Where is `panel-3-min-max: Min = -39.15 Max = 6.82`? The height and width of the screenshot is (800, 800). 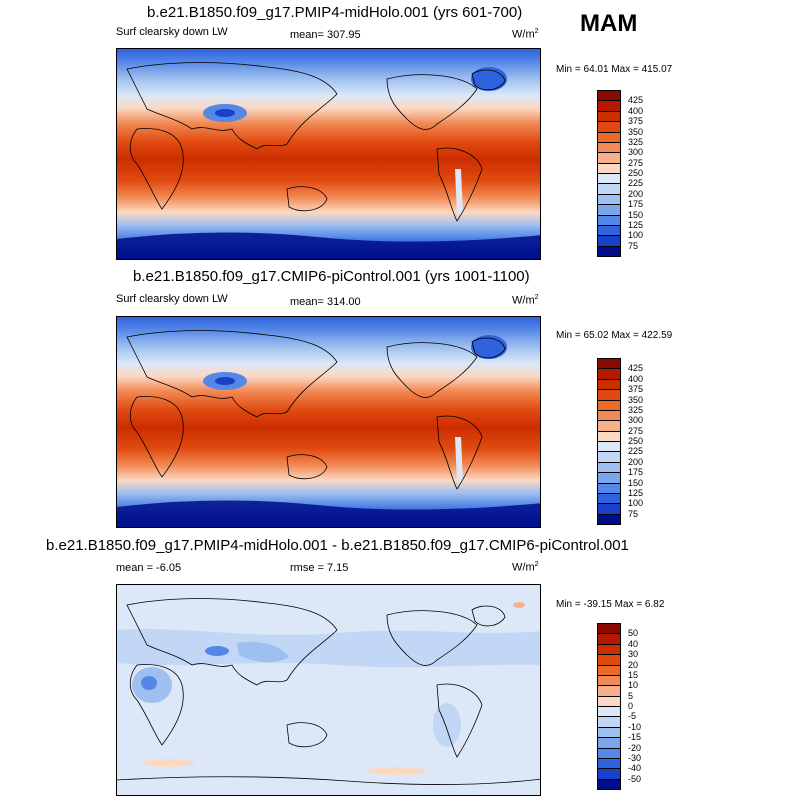
panel-3-min-max: Min = -39.15 Max = 6.82 is located at coordinates (610, 604).